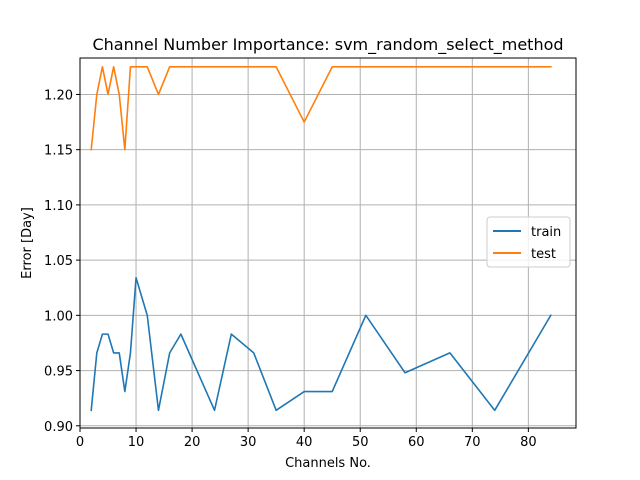  I want to click on x-tick-label: 70, so click(472, 442).